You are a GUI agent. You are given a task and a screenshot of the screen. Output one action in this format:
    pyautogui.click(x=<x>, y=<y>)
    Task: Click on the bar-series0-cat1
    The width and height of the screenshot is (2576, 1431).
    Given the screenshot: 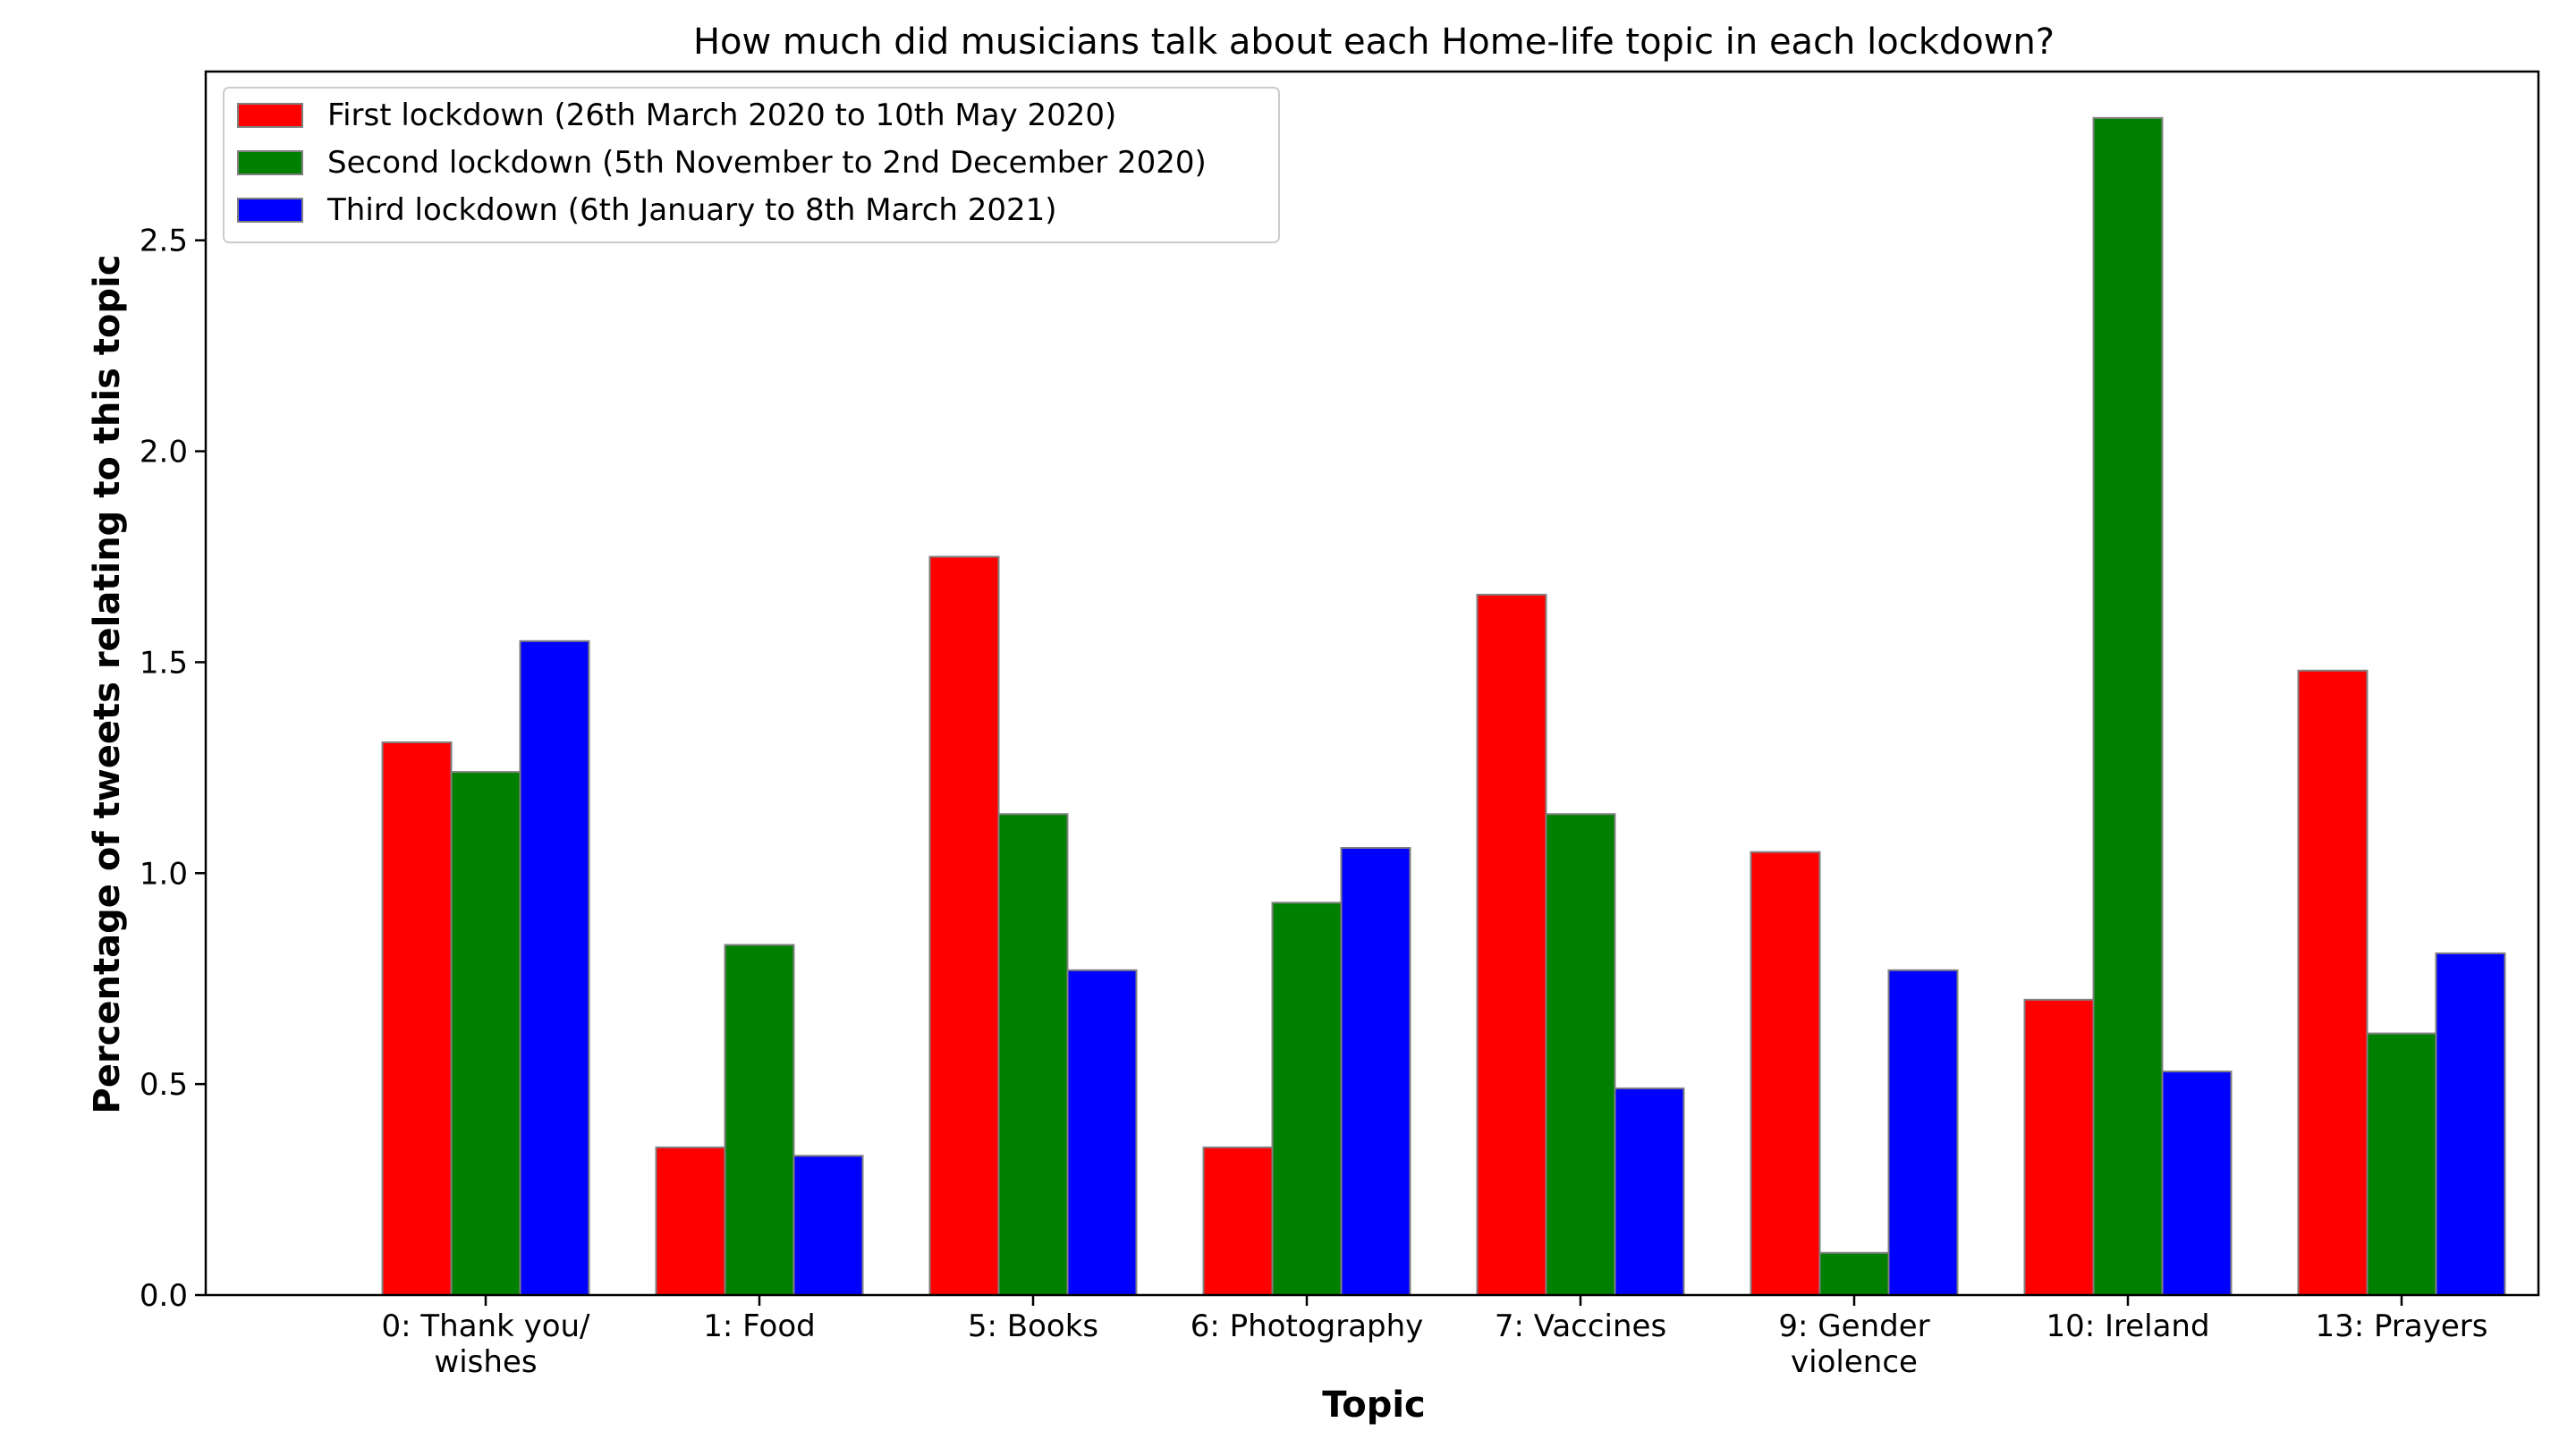 What is the action you would take?
    pyautogui.click(x=690, y=1221)
    